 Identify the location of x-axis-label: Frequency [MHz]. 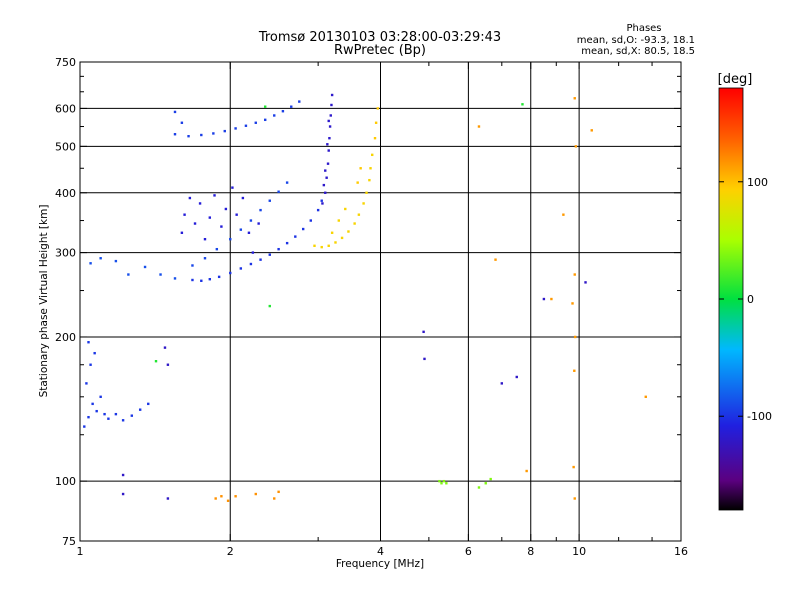
(380, 564).